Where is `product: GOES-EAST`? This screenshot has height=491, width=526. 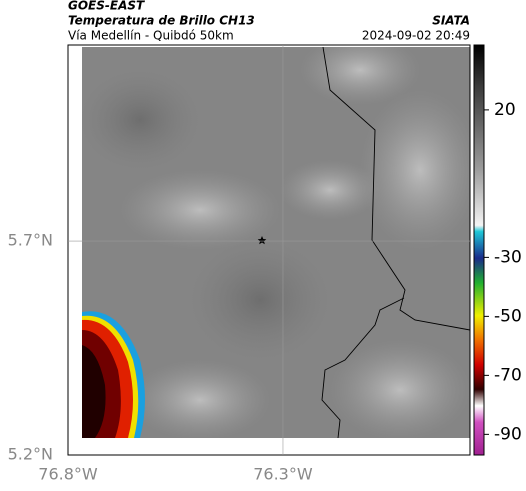
product: GOES-EAST is located at coordinates (106, 6).